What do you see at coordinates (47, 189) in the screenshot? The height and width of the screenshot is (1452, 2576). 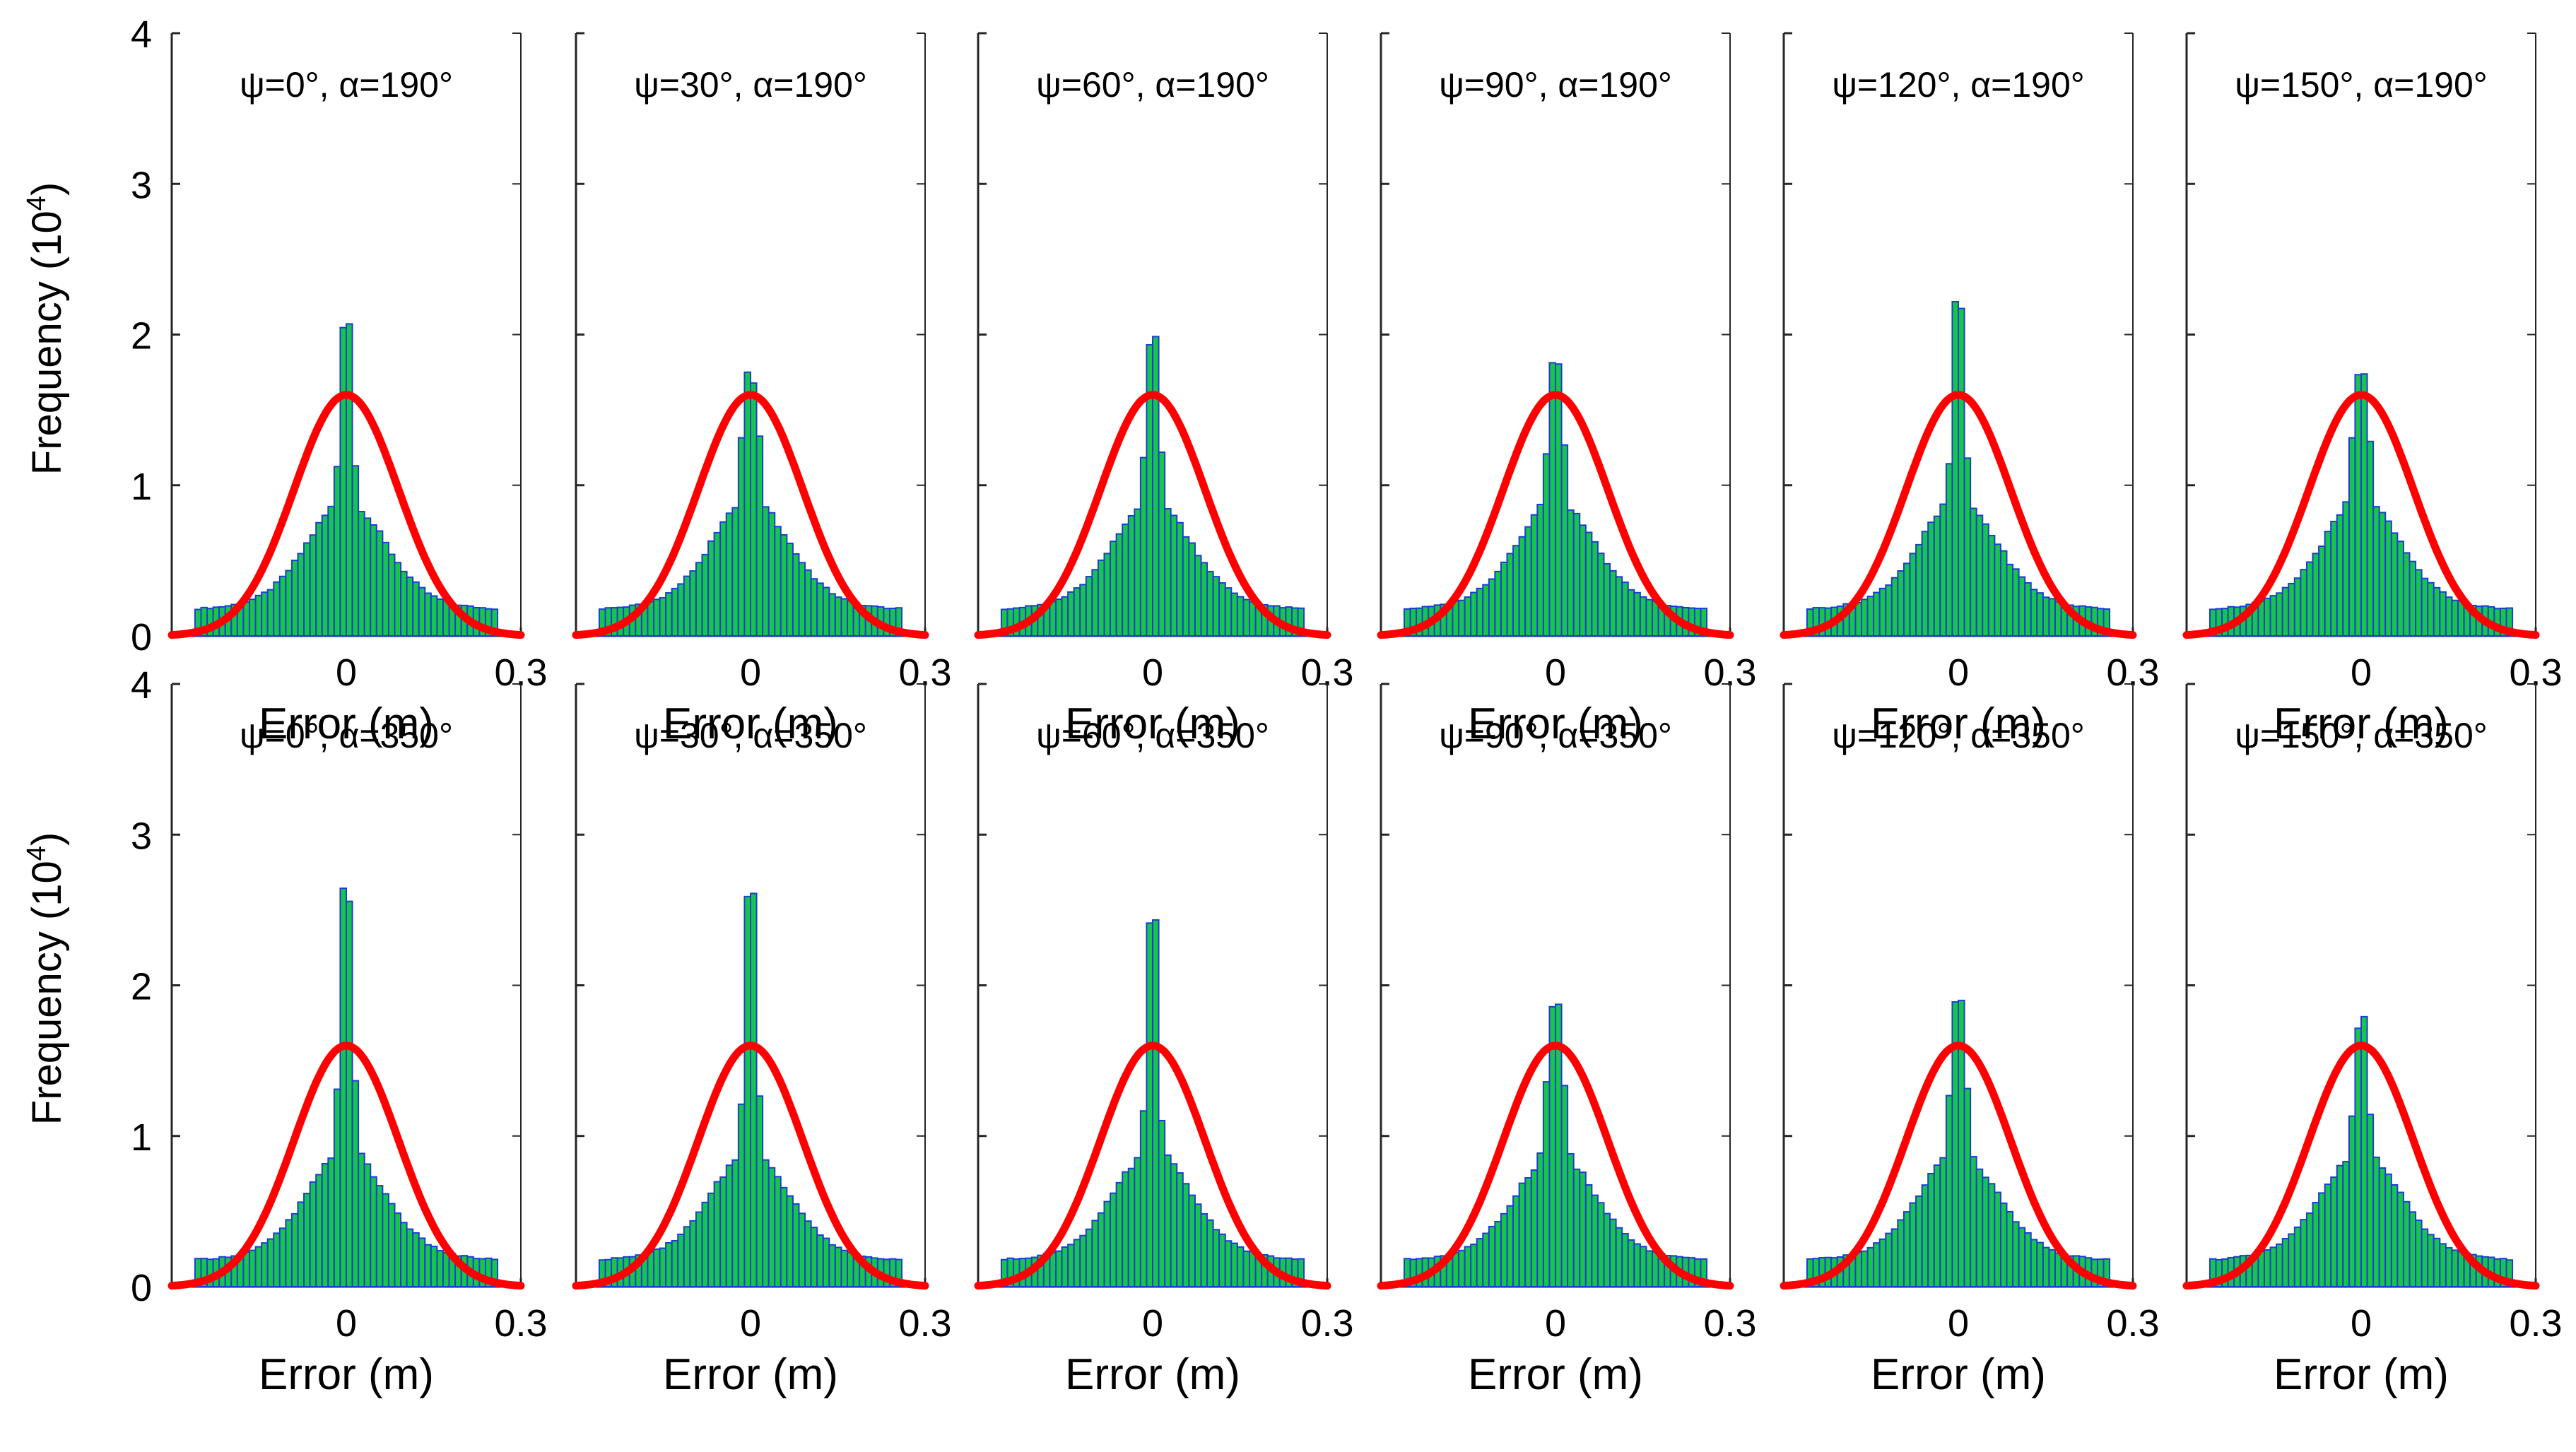 I see `y-axis-label-close: )` at bounding box center [47, 189].